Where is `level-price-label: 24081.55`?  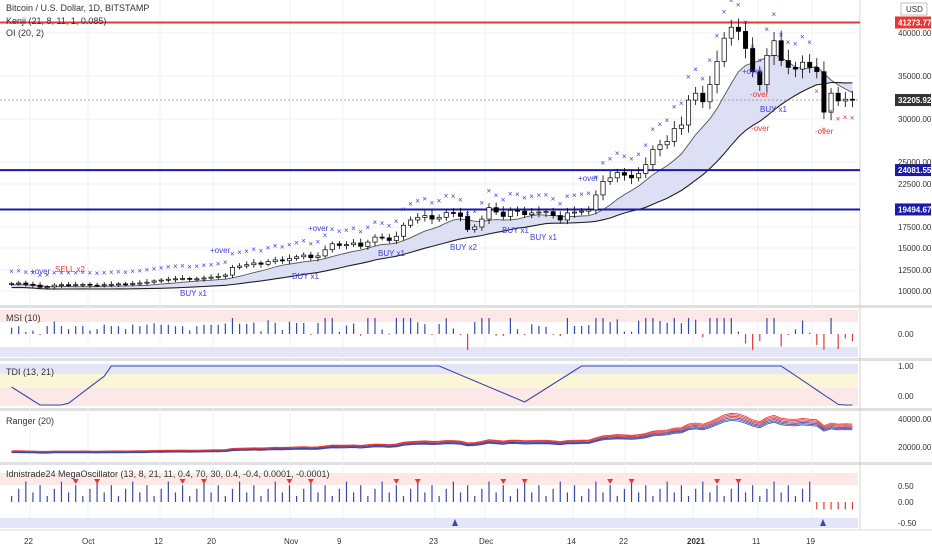
level-price-label: 24081.55 is located at coordinates (915, 170).